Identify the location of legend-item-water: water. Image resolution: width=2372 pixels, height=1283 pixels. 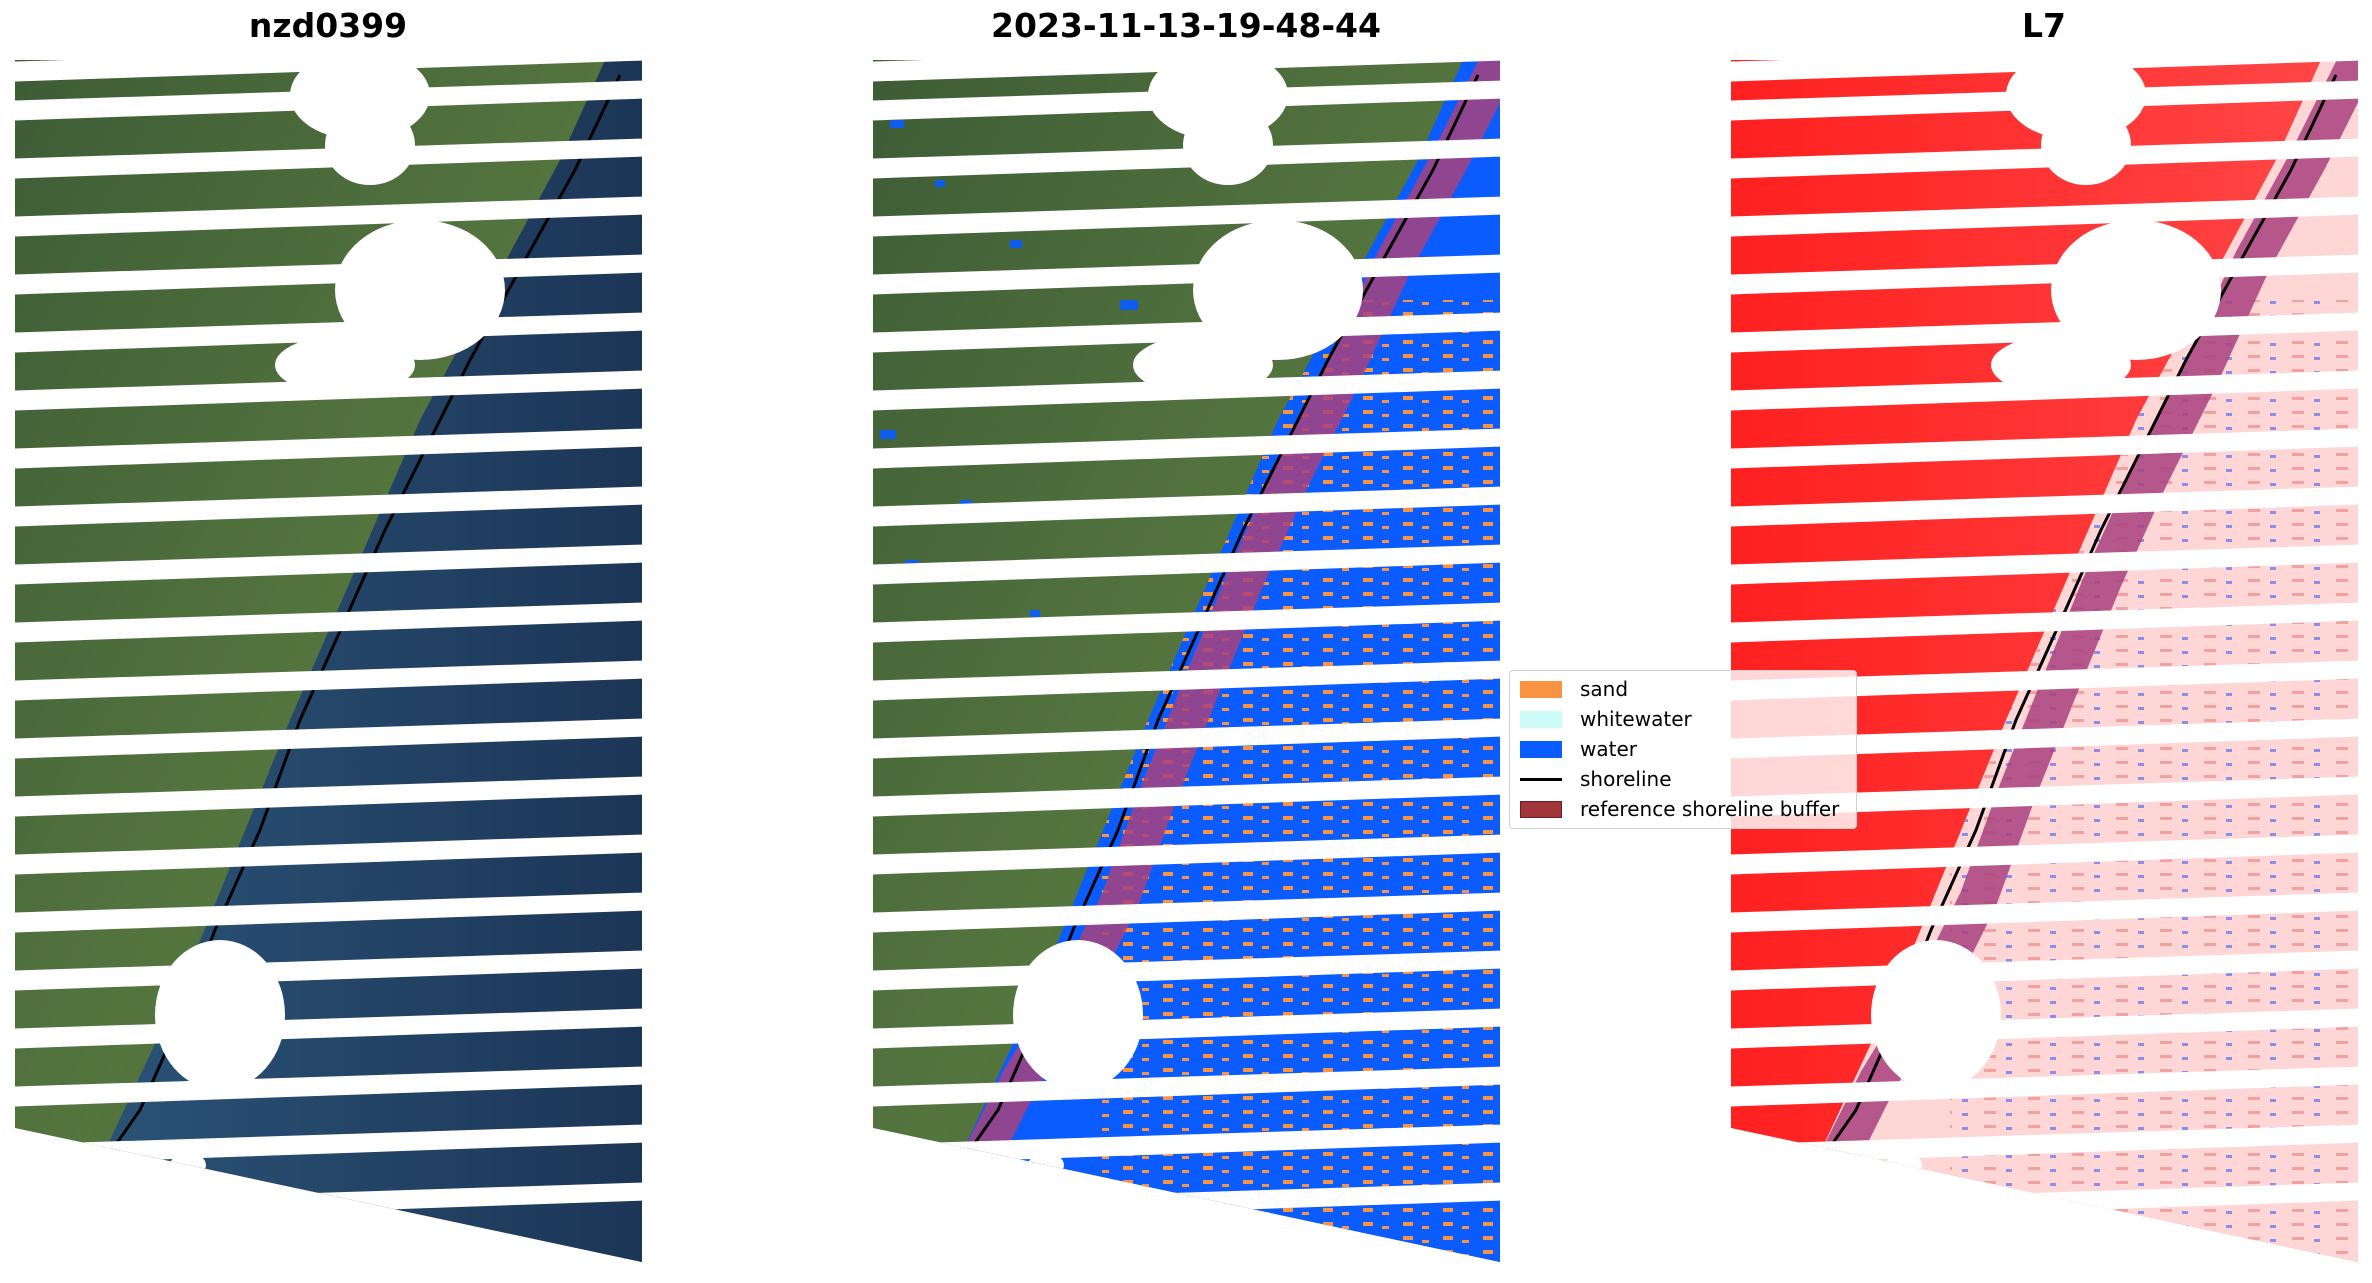
(1683, 749).